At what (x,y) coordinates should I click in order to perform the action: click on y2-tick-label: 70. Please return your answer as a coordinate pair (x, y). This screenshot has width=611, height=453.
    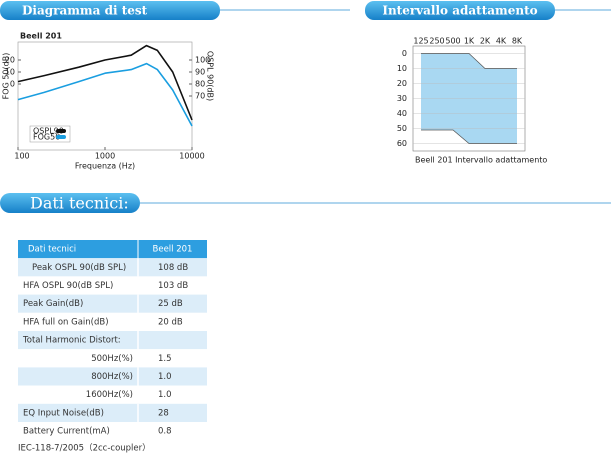
    Looking at the image, I should click on (200, 96).